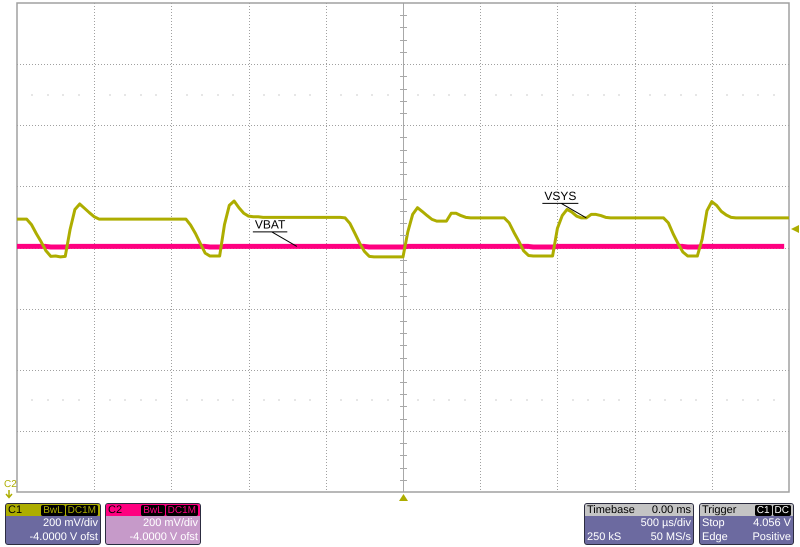 The image size is (800, 547). Describe the element at coordinates (10, 484) in the screenshot. I see `text: C2` at that location.